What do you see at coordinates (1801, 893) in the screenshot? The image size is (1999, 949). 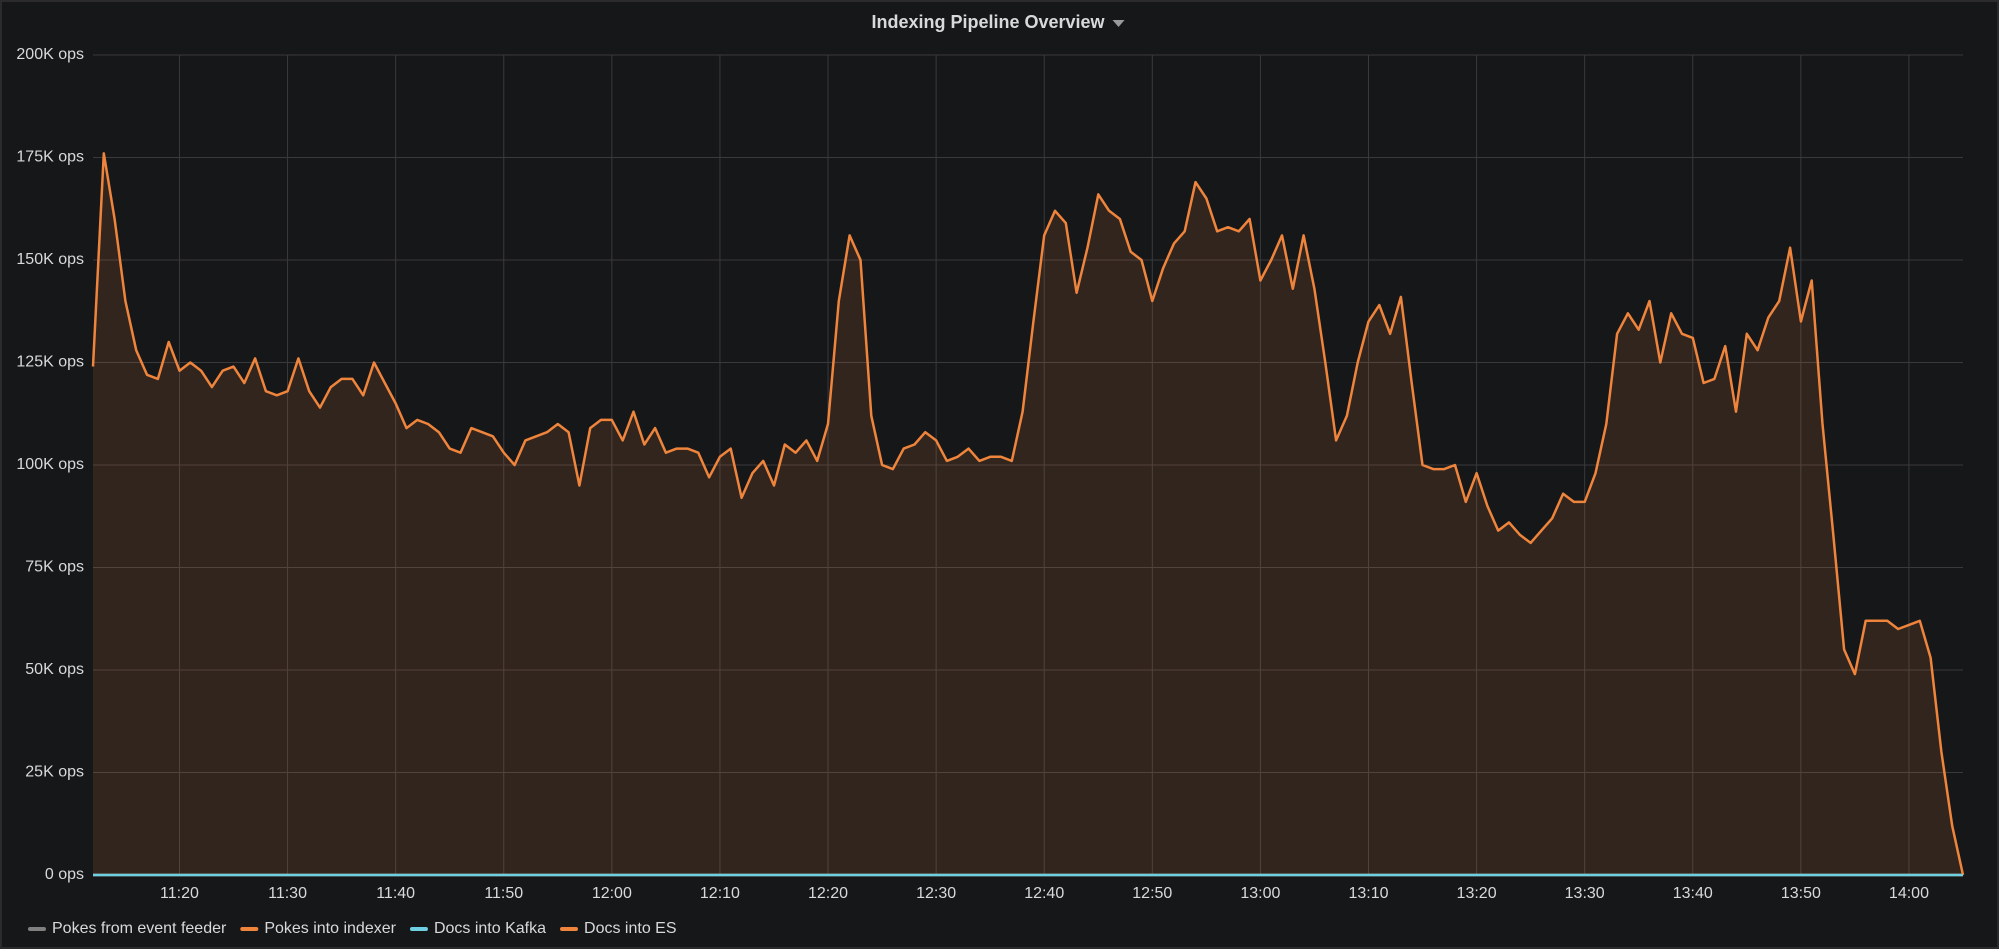 I see `x-tick-label: 13:50` at bounding box center [1801, 893].